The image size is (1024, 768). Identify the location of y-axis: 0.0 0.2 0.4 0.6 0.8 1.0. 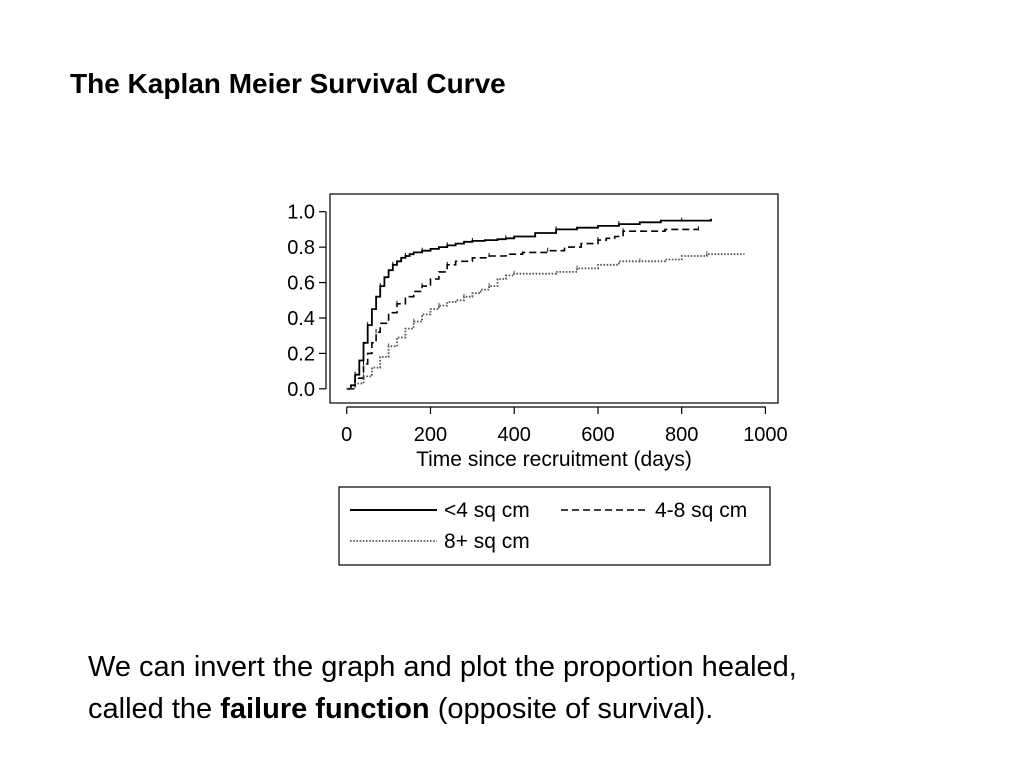
(307, 301).